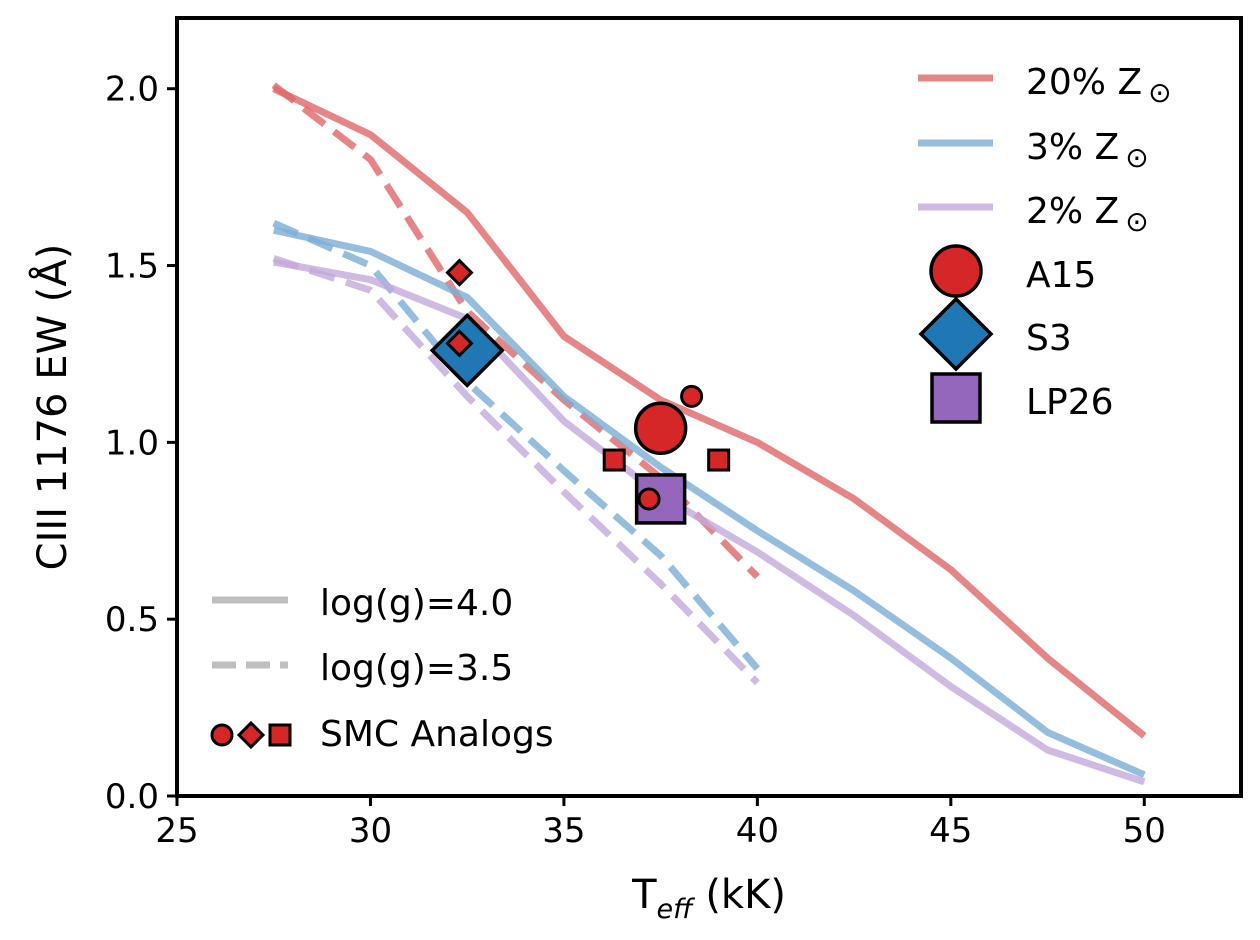  What do you see at coordinates (132, 267) in the screenshot?
I see `y-tick-label: 1.5` at bounding box center [132, 267].